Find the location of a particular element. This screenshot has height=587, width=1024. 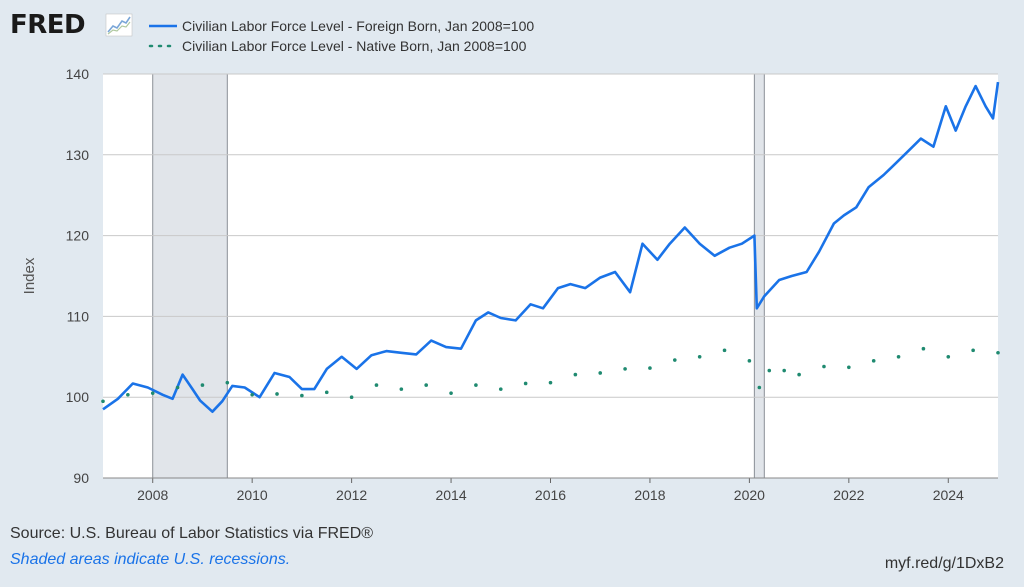

y-tick-label: 110 is located at coordinates (78, 316).